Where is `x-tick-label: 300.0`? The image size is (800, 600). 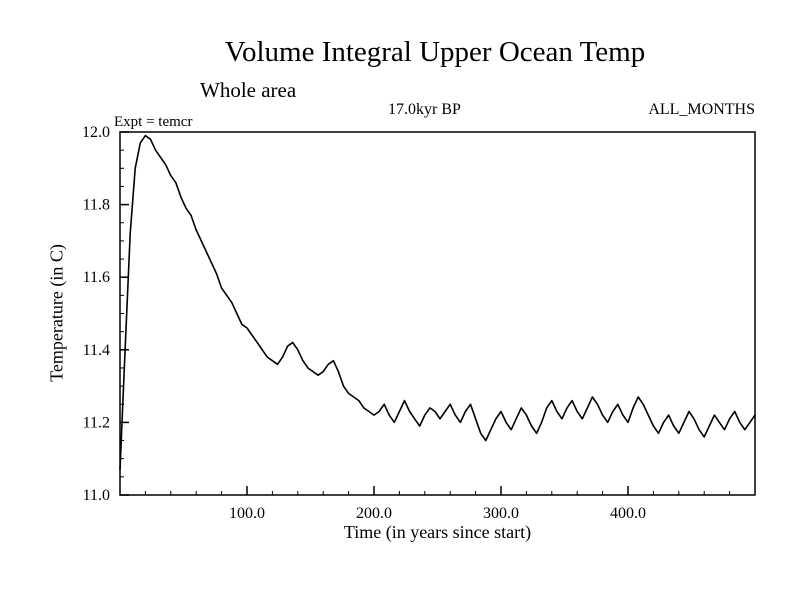 x-tick-label: 300.0 is located at coordinates (501, 513).